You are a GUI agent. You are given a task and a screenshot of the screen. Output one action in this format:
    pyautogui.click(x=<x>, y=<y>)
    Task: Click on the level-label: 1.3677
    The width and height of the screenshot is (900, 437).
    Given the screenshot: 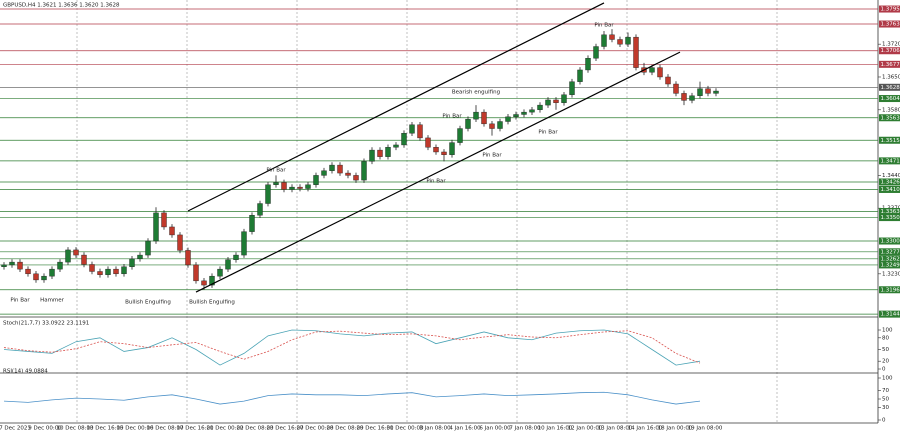 What is the action you would take?
    pyautogui.click(x=890, y=65)
    